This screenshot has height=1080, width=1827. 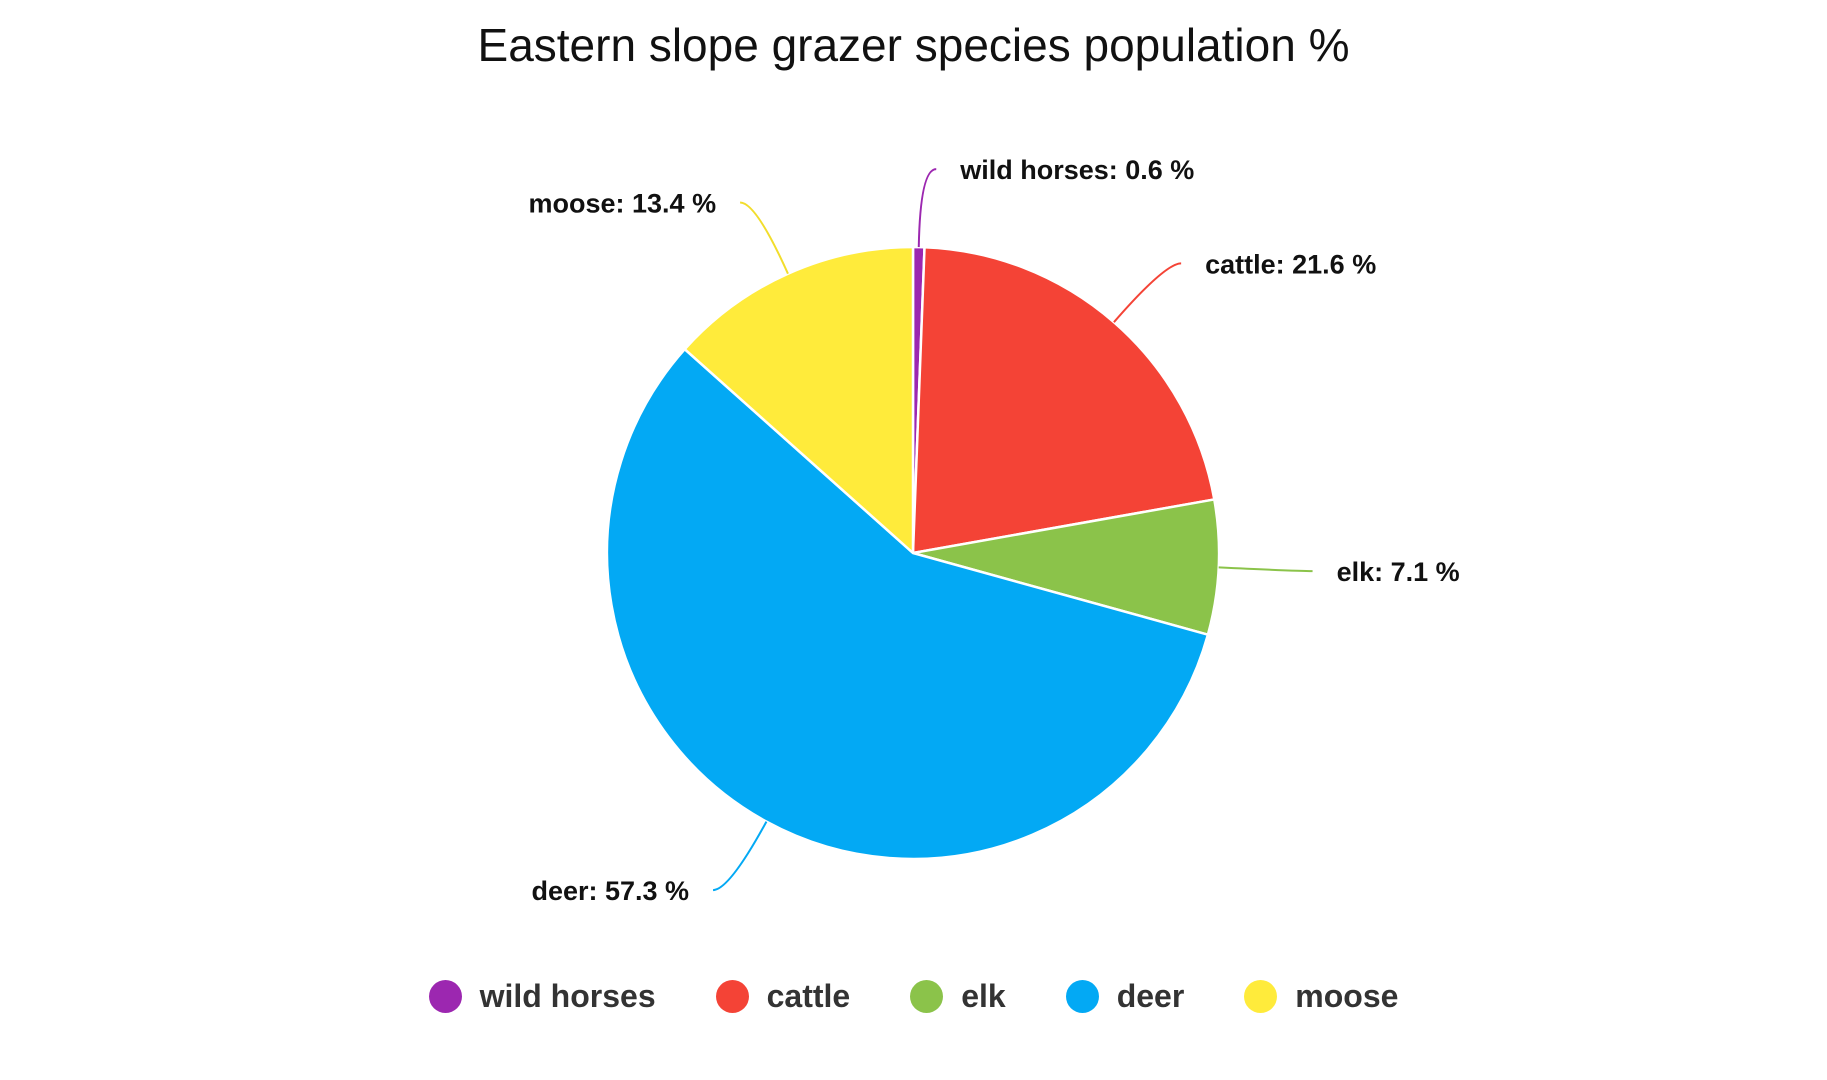 I want to click on legend-swatch-moose, so click(x=1261, y=996).